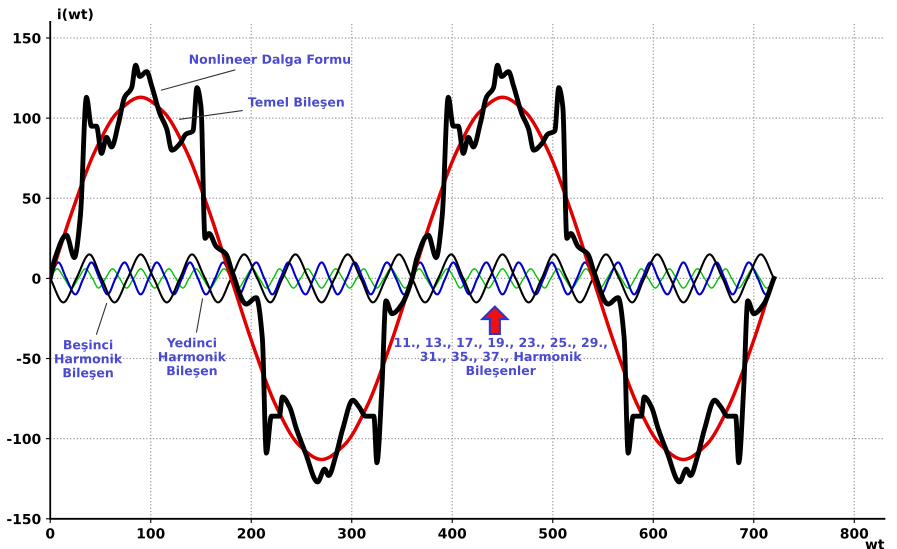 The image size is (897, 549). What do you see at coordinates (88, 360) in the screenshot?
I see `annotation: Beşinci Harmonik Bileşen` at bounding box center [88, 360].